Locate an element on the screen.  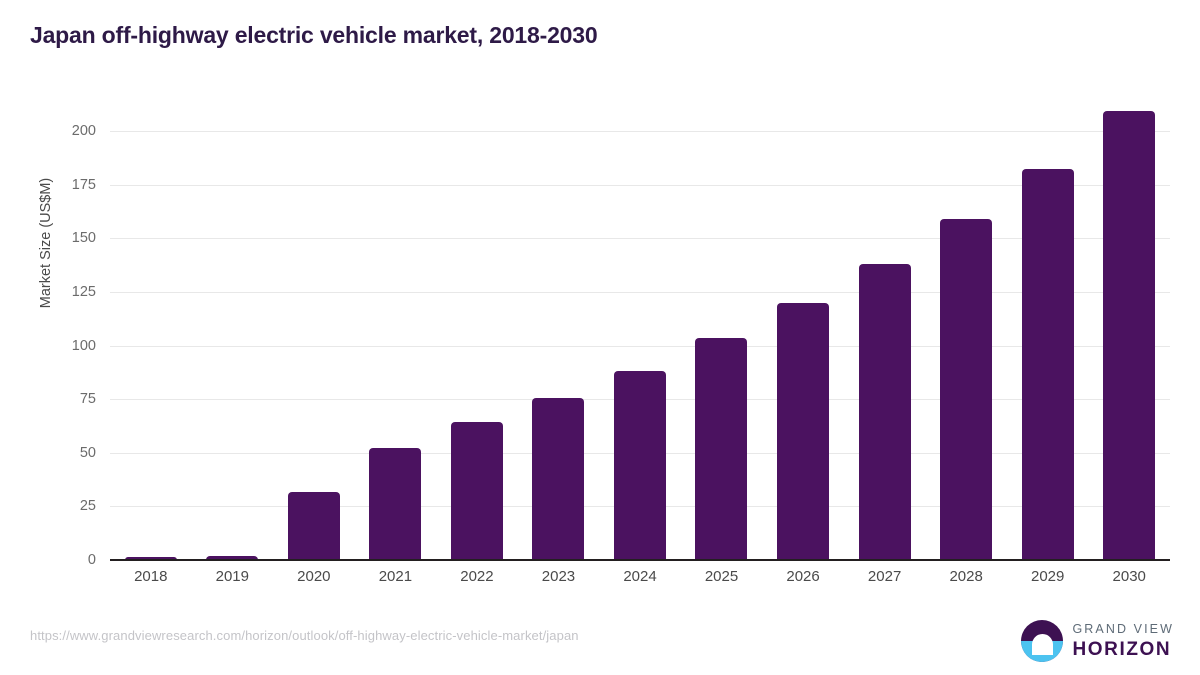
x-axis-tick-2028: 2028 is located at coordinates (966, 576).